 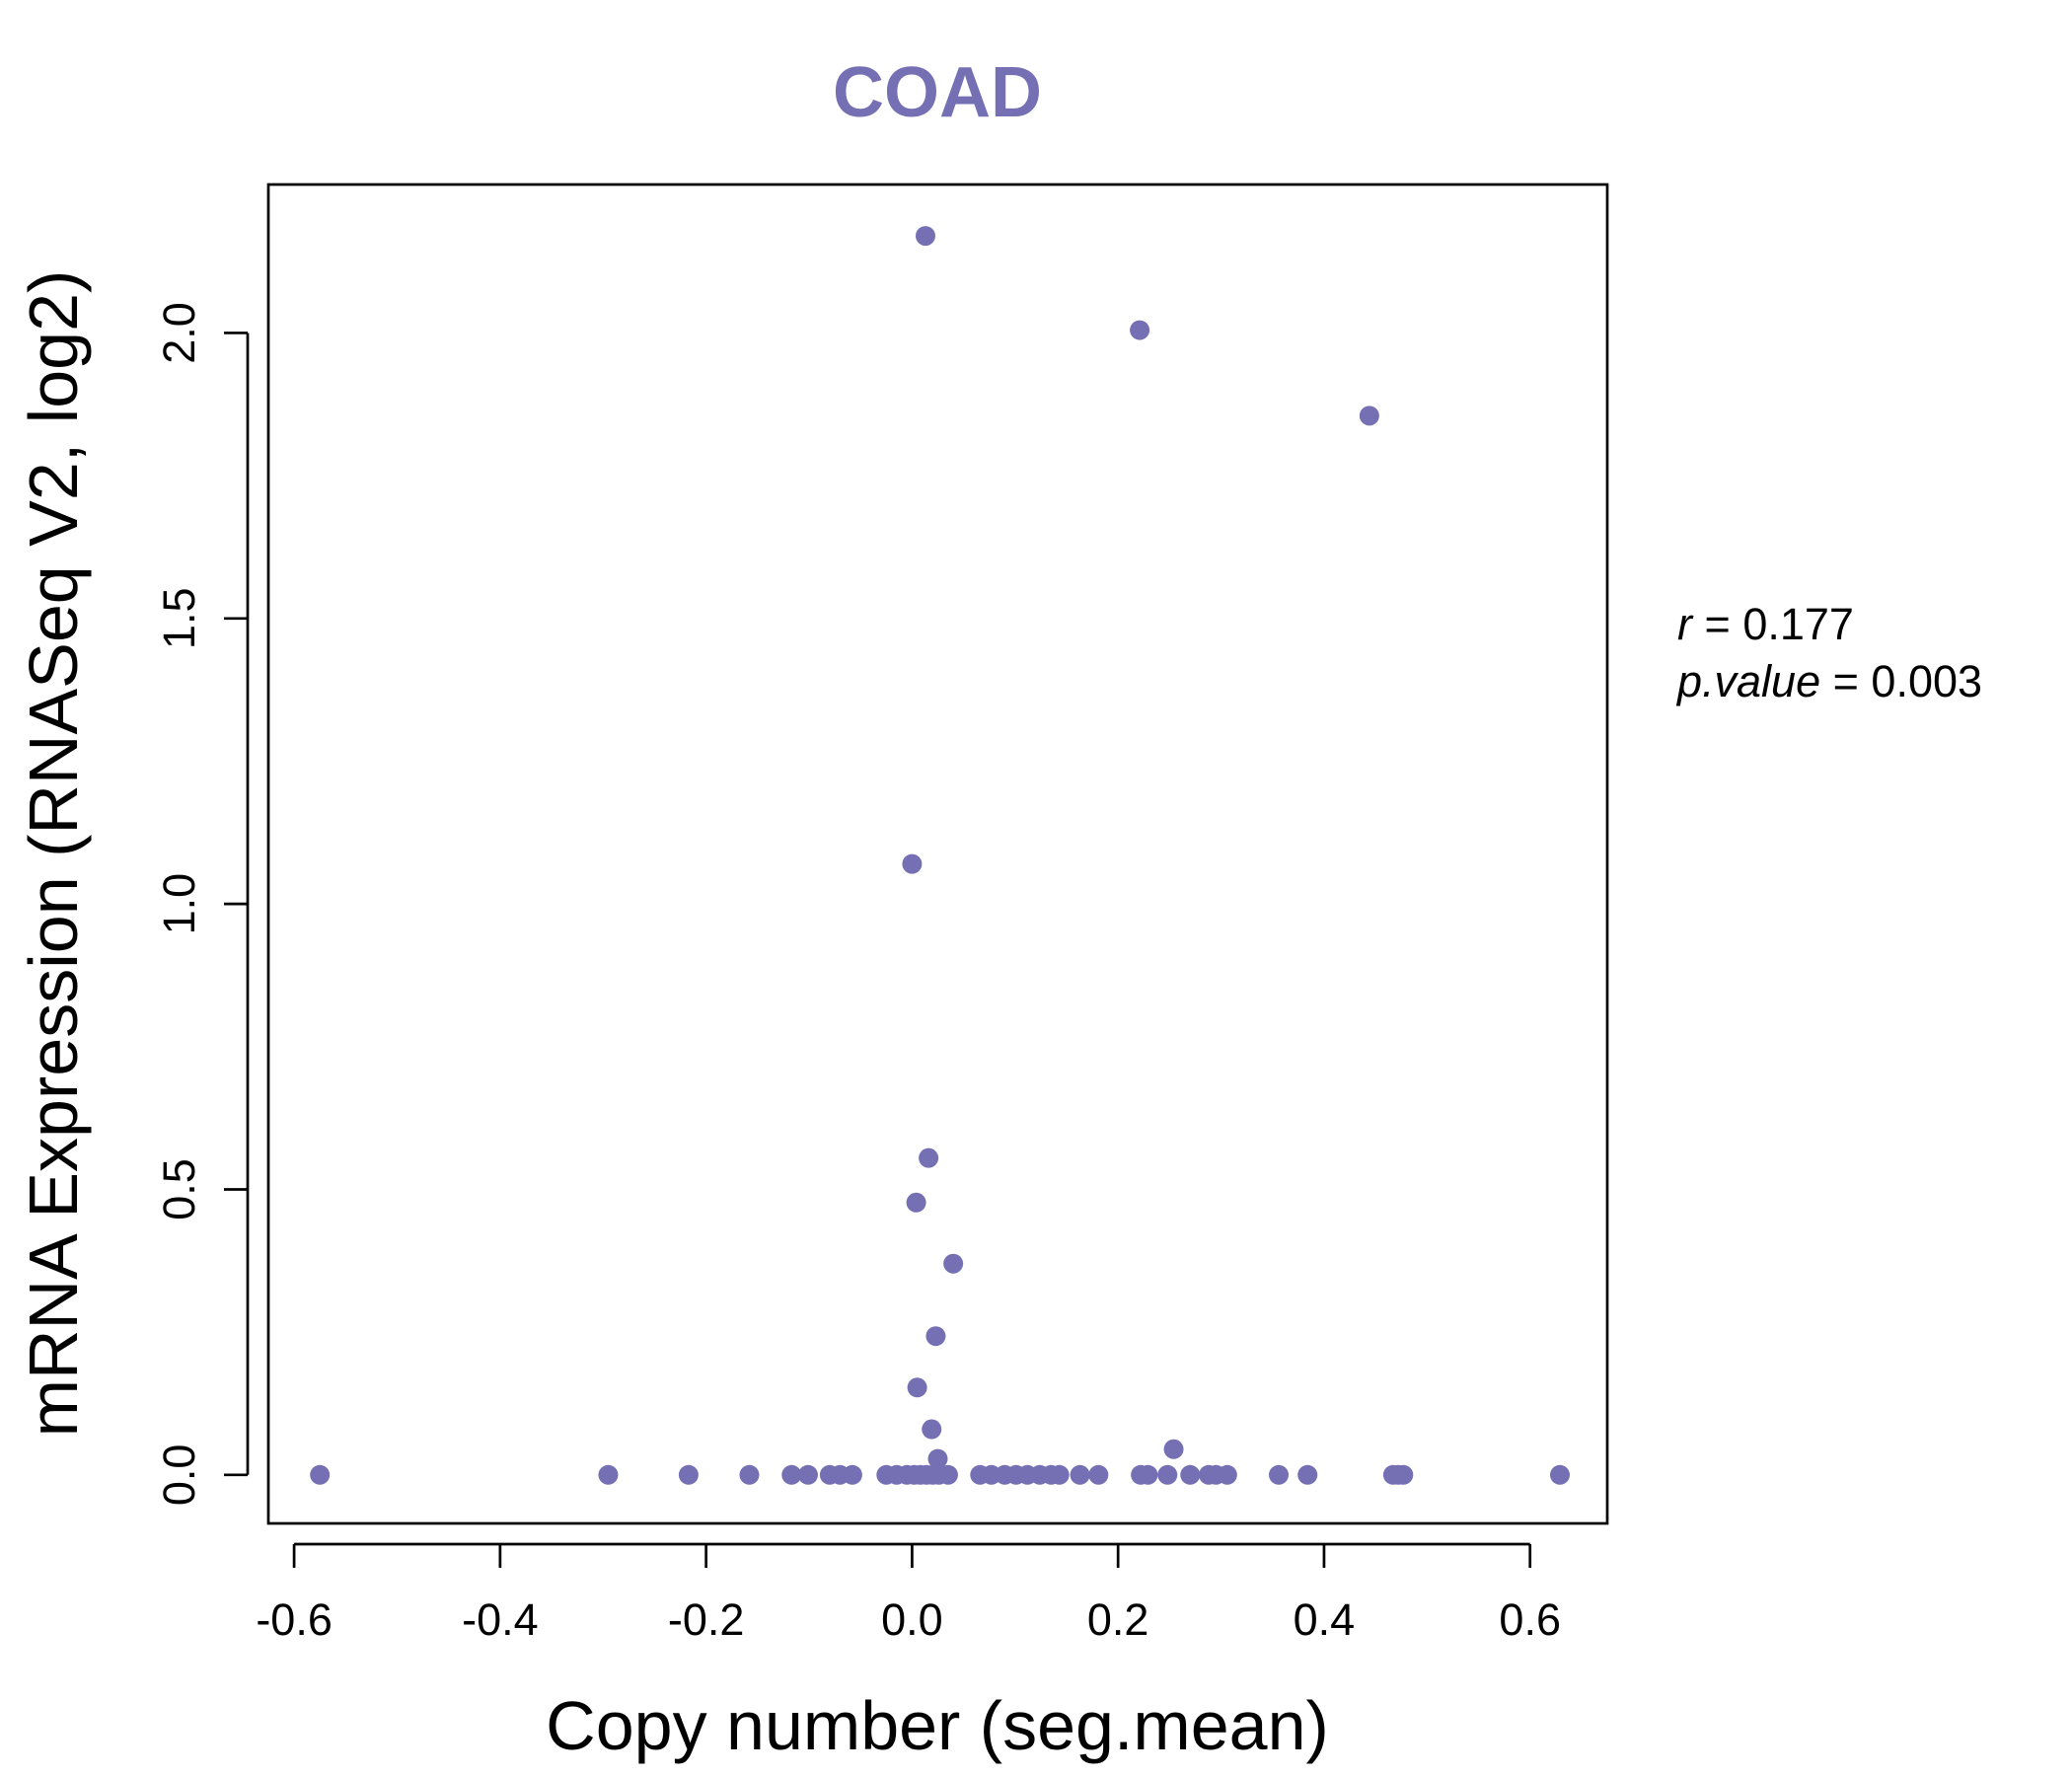 What do you see at coordinates (1724, 624) in the screenshot?
I see `r-equals: =` at bounding box center [1724, 624].